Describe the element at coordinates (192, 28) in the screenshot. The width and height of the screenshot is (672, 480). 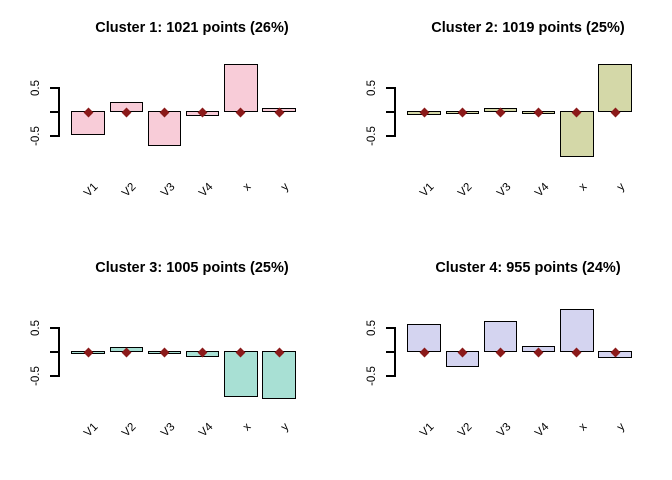
I see `panel-title: Cluster 1: 1021 points (26%)` at that location.